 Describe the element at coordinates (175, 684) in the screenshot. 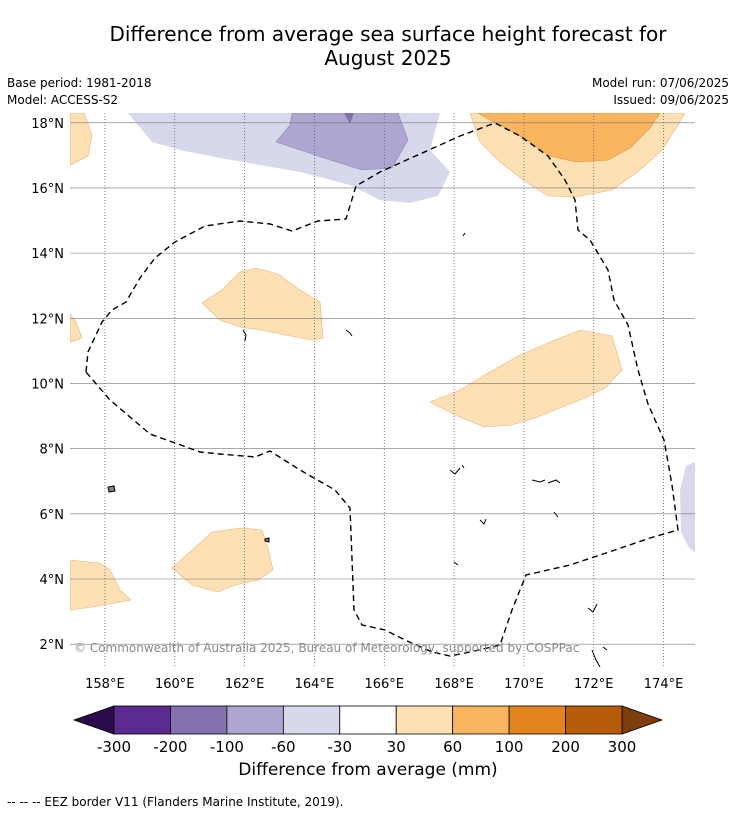

I see `lon-tick-label: 160°E` at that location.